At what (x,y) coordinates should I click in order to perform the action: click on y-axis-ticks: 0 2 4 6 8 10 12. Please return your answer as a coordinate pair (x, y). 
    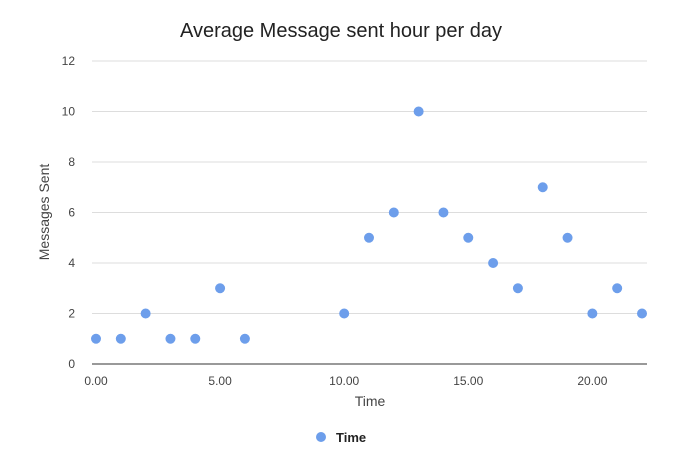
    Looking at the image, I should click on (69, 212).